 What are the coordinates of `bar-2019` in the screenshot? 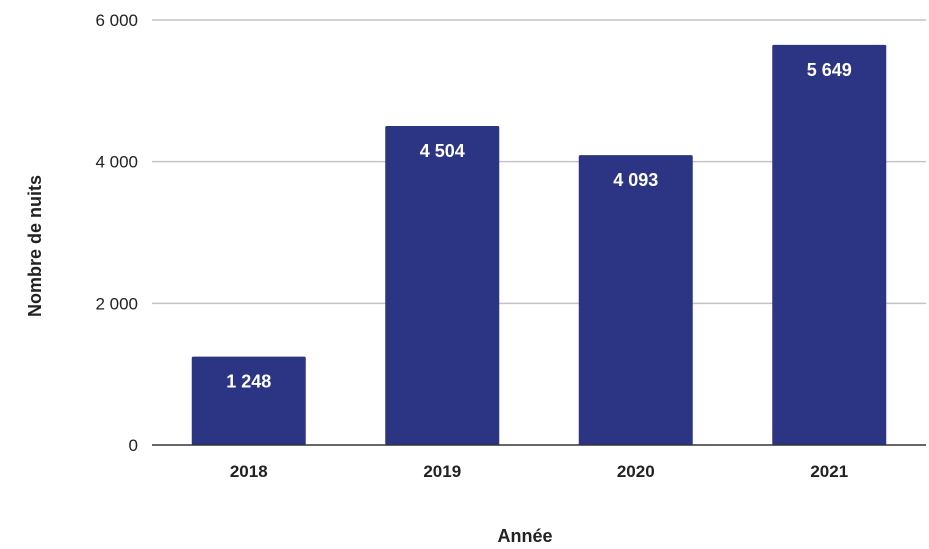 It's located at (442, 285).